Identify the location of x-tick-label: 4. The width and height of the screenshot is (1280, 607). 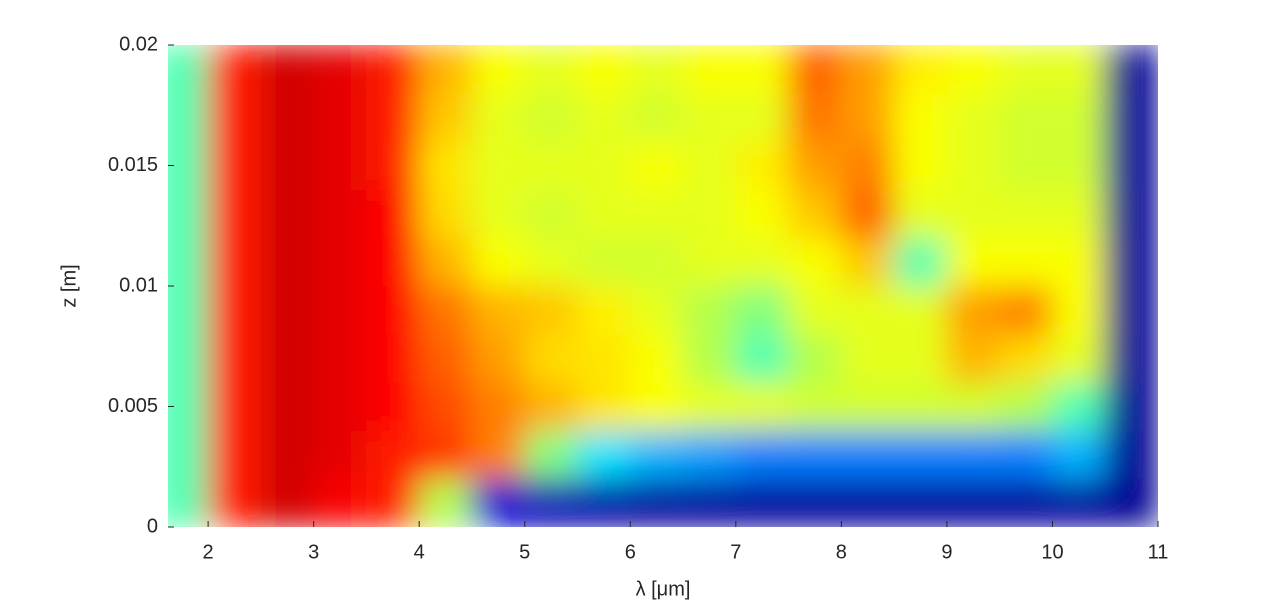
(419, 552).